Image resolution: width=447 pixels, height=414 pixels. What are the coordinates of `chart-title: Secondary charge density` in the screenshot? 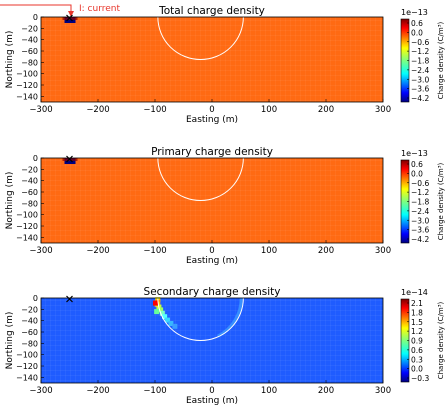 It's located at (212, 292).